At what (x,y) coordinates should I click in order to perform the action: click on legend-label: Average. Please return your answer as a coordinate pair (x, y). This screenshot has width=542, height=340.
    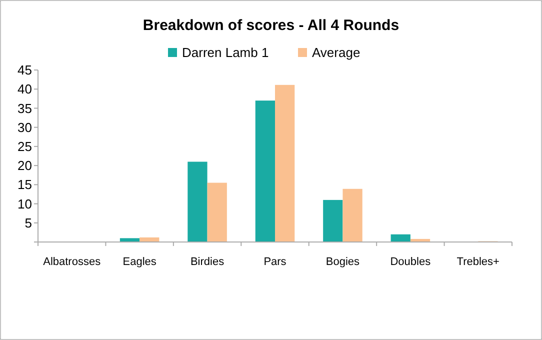
    Looking at the image, I should click on (336, 52).